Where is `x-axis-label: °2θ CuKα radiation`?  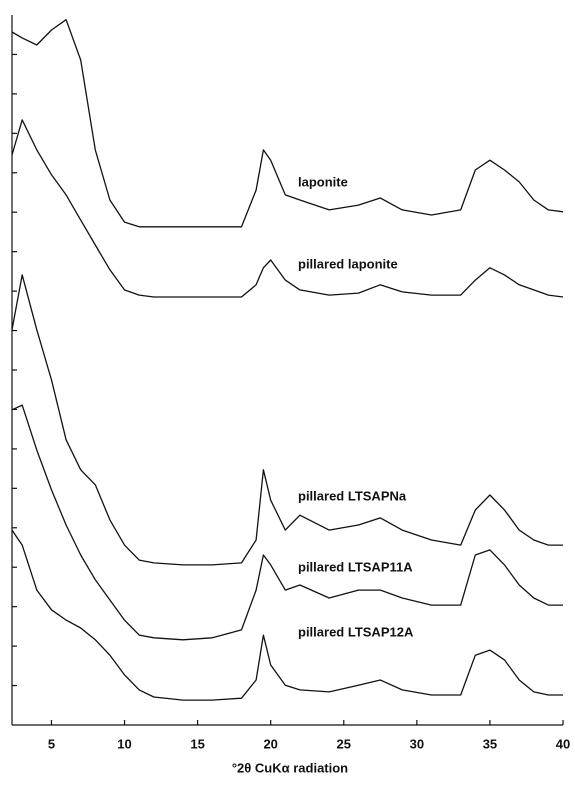 x-axis-label: °2θ CuKα radiation is located at coordinates (290, 767).